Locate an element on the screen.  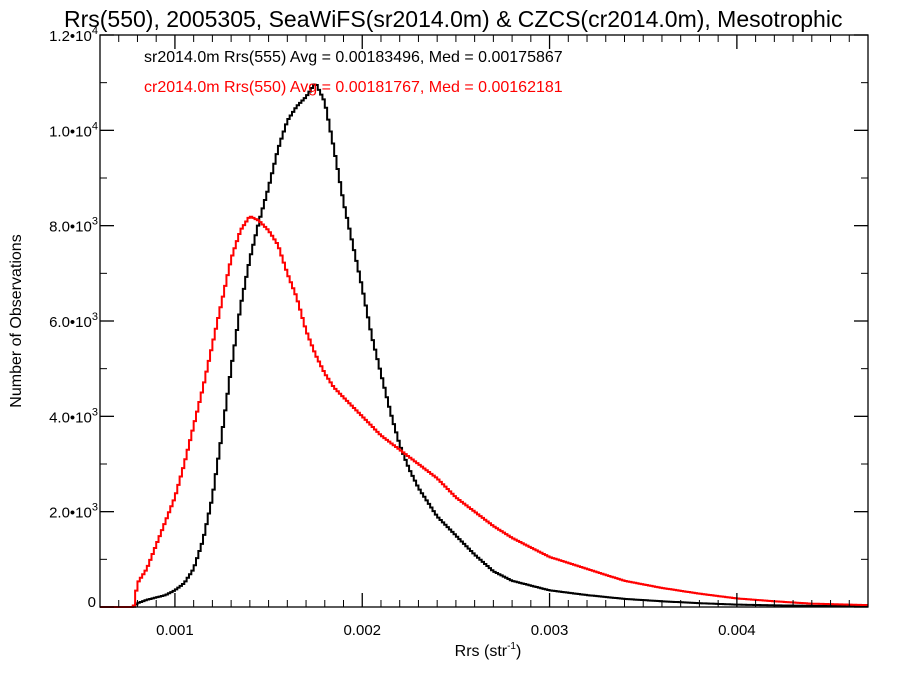
y-tick-label-1: 2.0•103 is located at coordinates (73, 512).